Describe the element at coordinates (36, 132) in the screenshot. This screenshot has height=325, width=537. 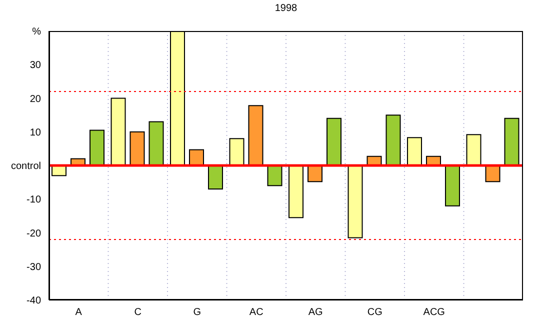
I see `y-tick-label: 10` at that location.